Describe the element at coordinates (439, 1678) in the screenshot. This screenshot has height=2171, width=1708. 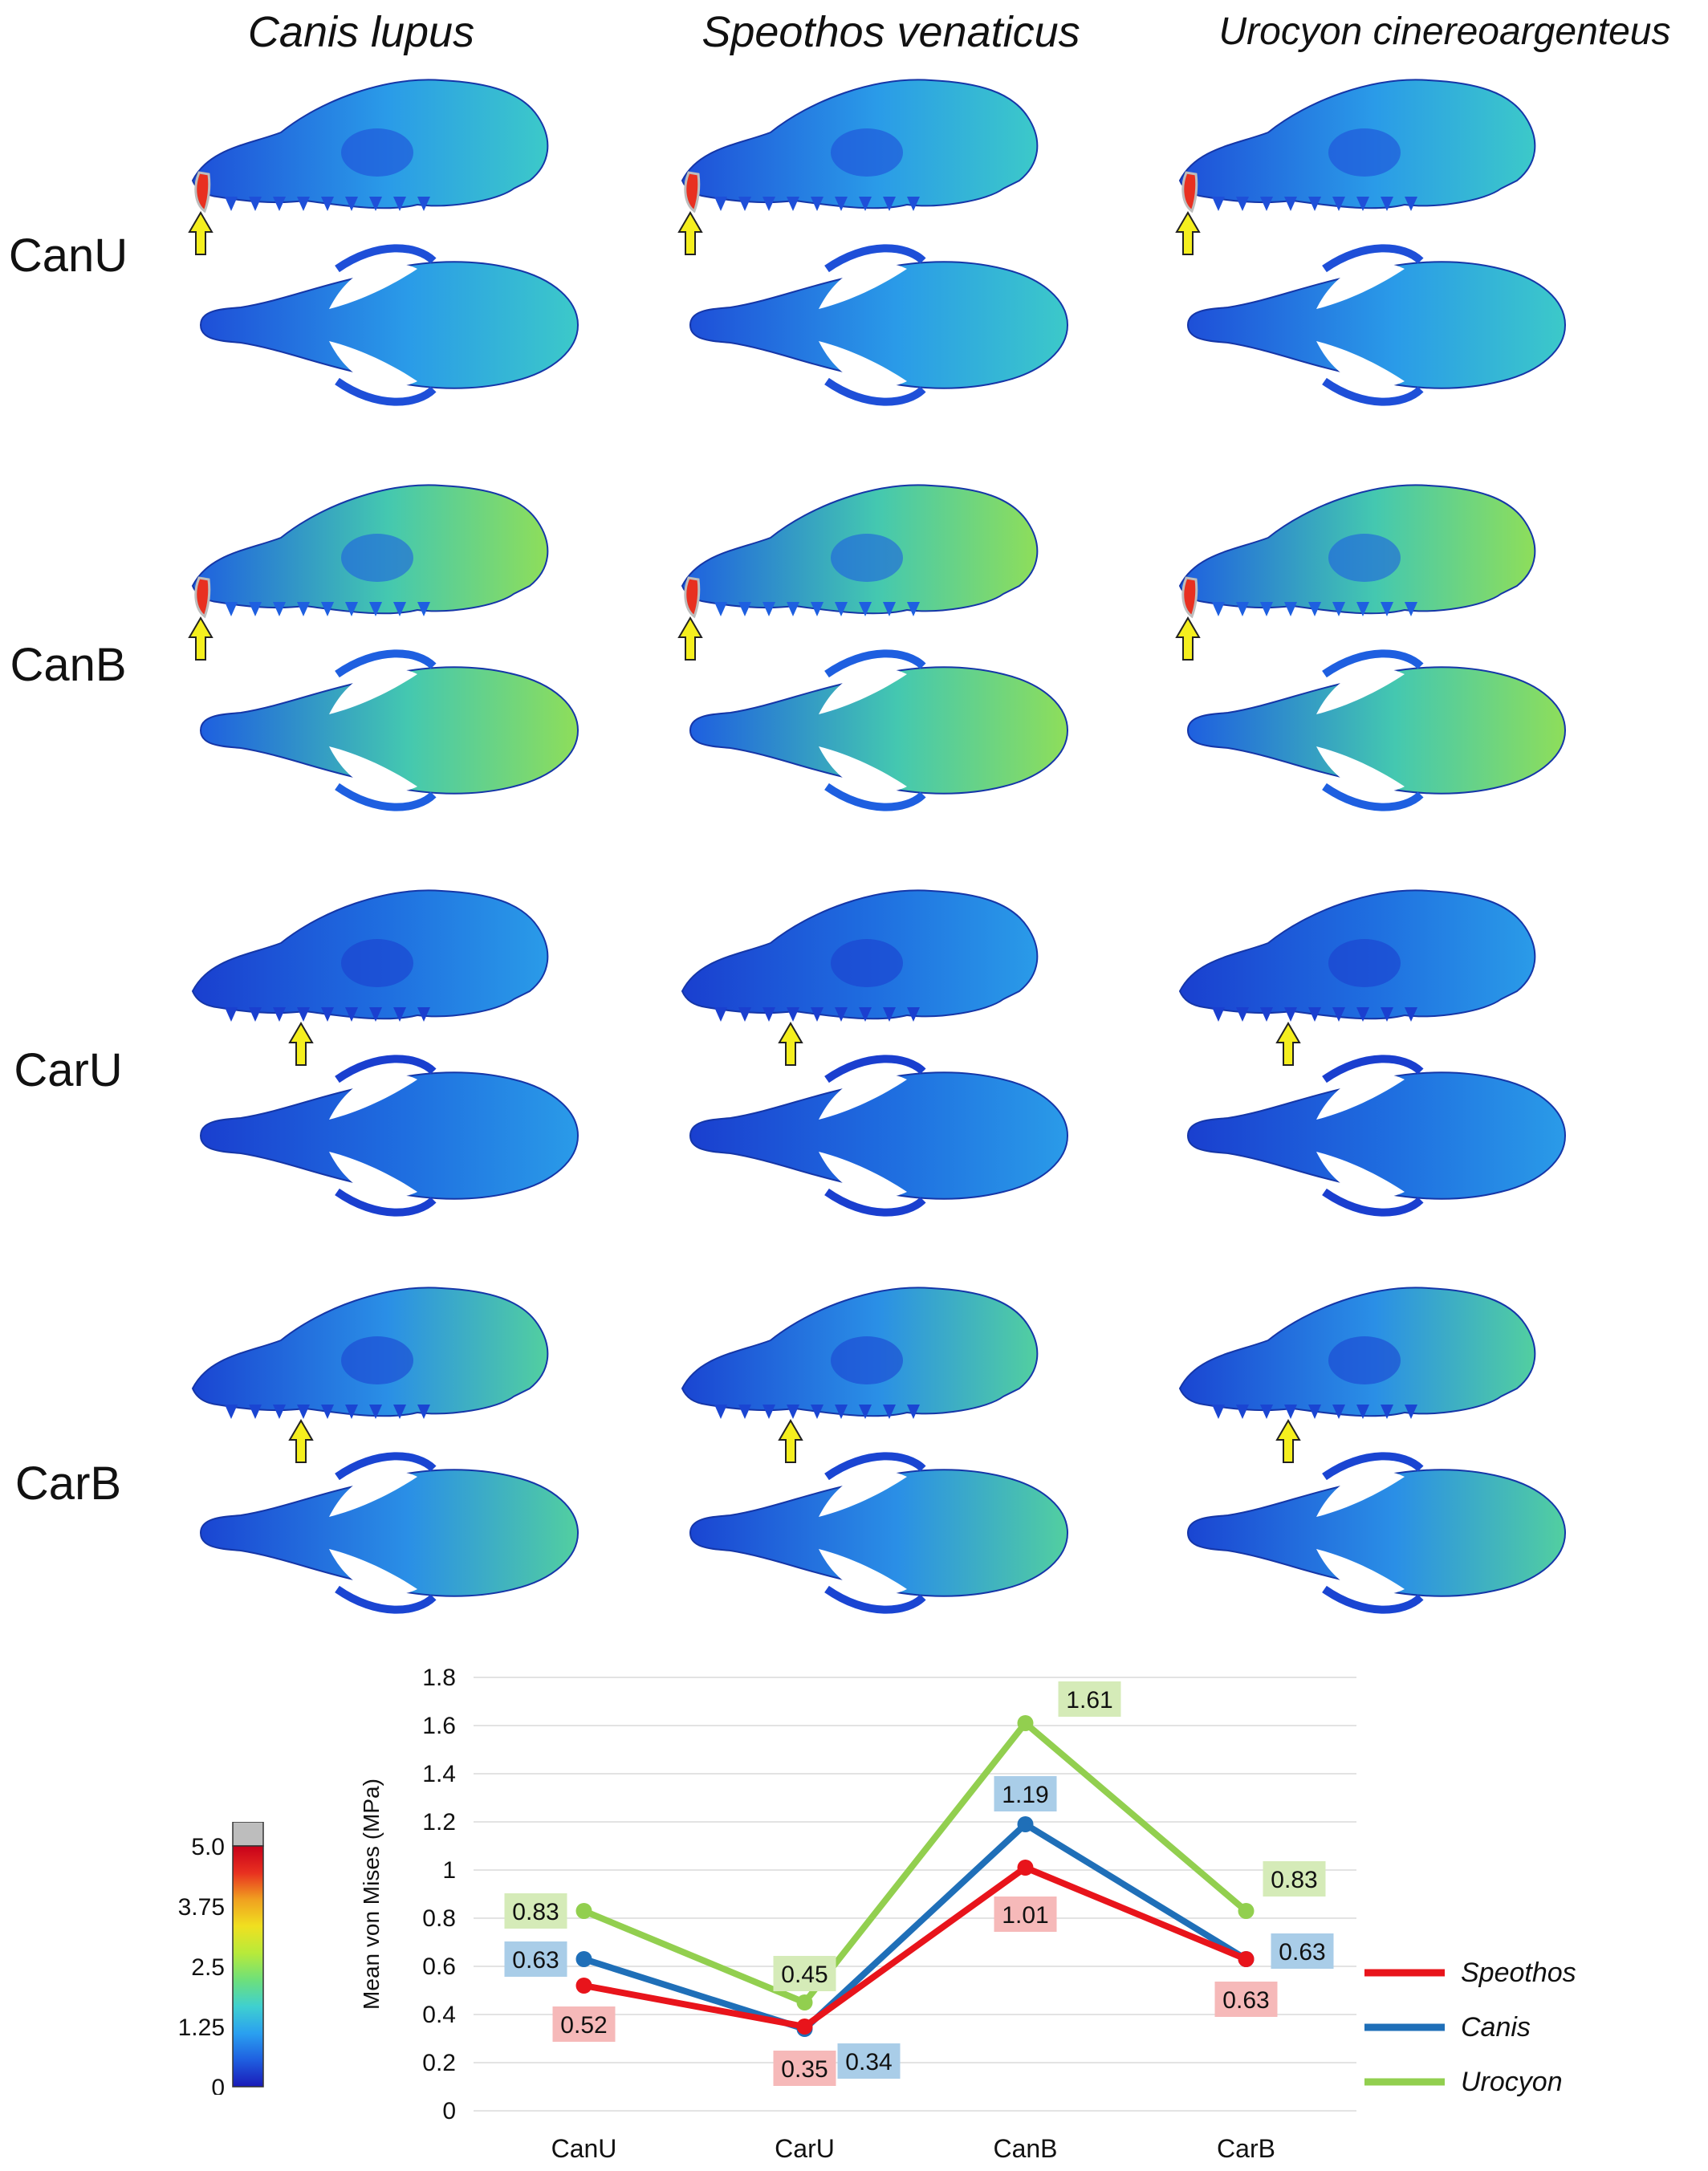
I see `y-tick-label: 1.8` at that location.